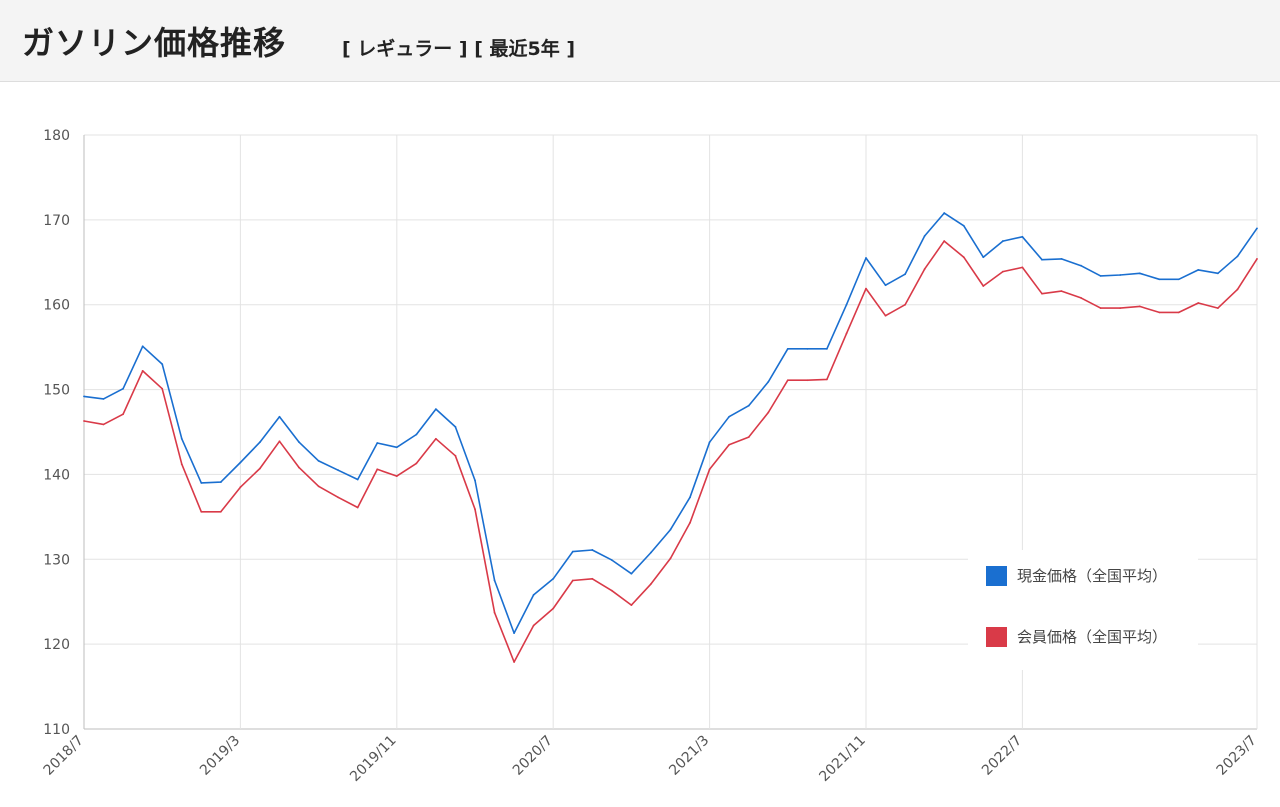  I want to click on legend-label: 現金価格（全国平均）, so click(1092, 576).